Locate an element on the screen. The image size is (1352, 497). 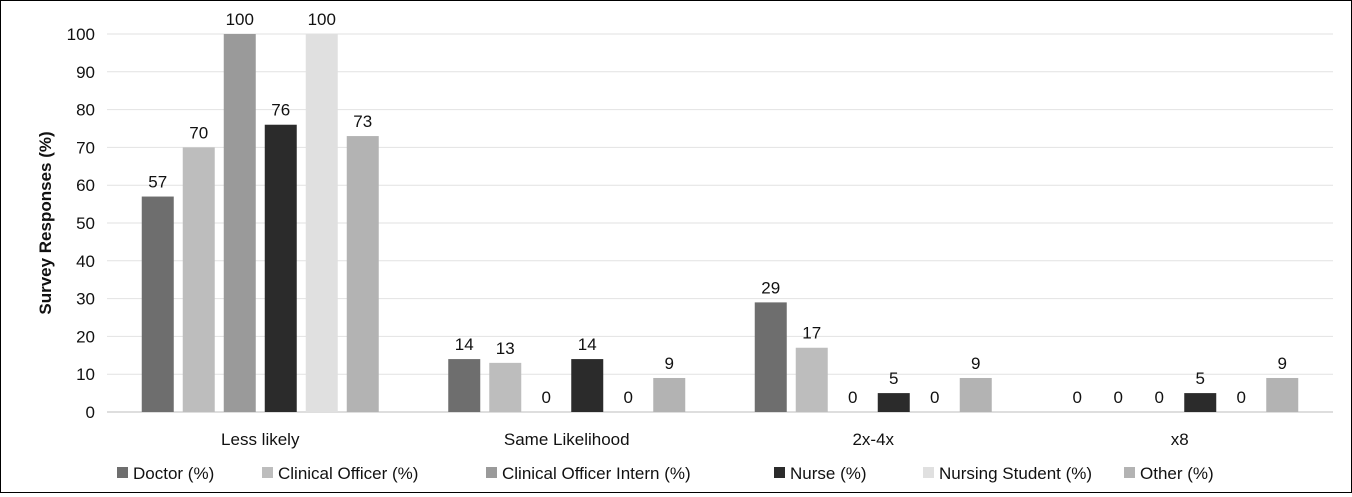
data-label: 29 is located at coordinates (770, 287).